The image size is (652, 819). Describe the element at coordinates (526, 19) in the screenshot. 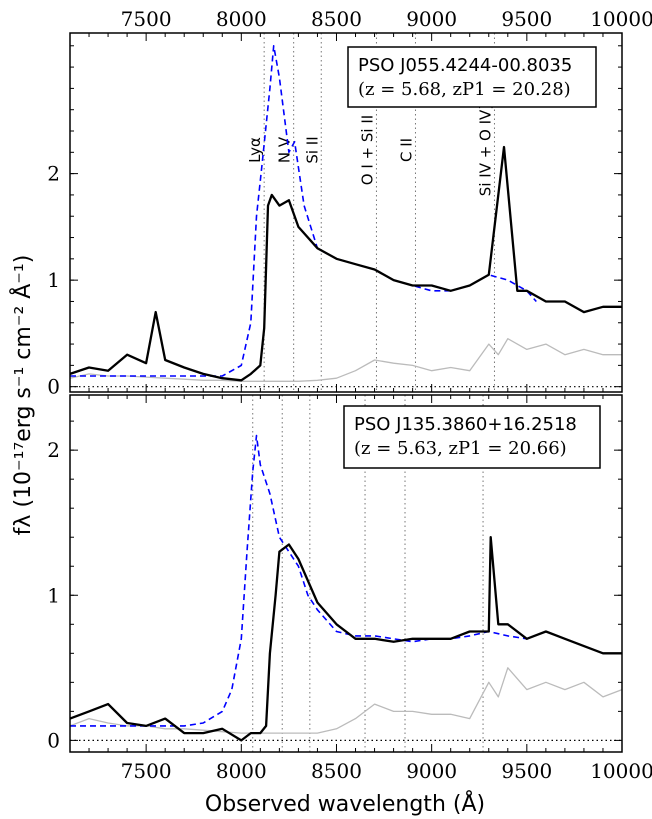

I see `x-tick-label-top: 9500` at that location.